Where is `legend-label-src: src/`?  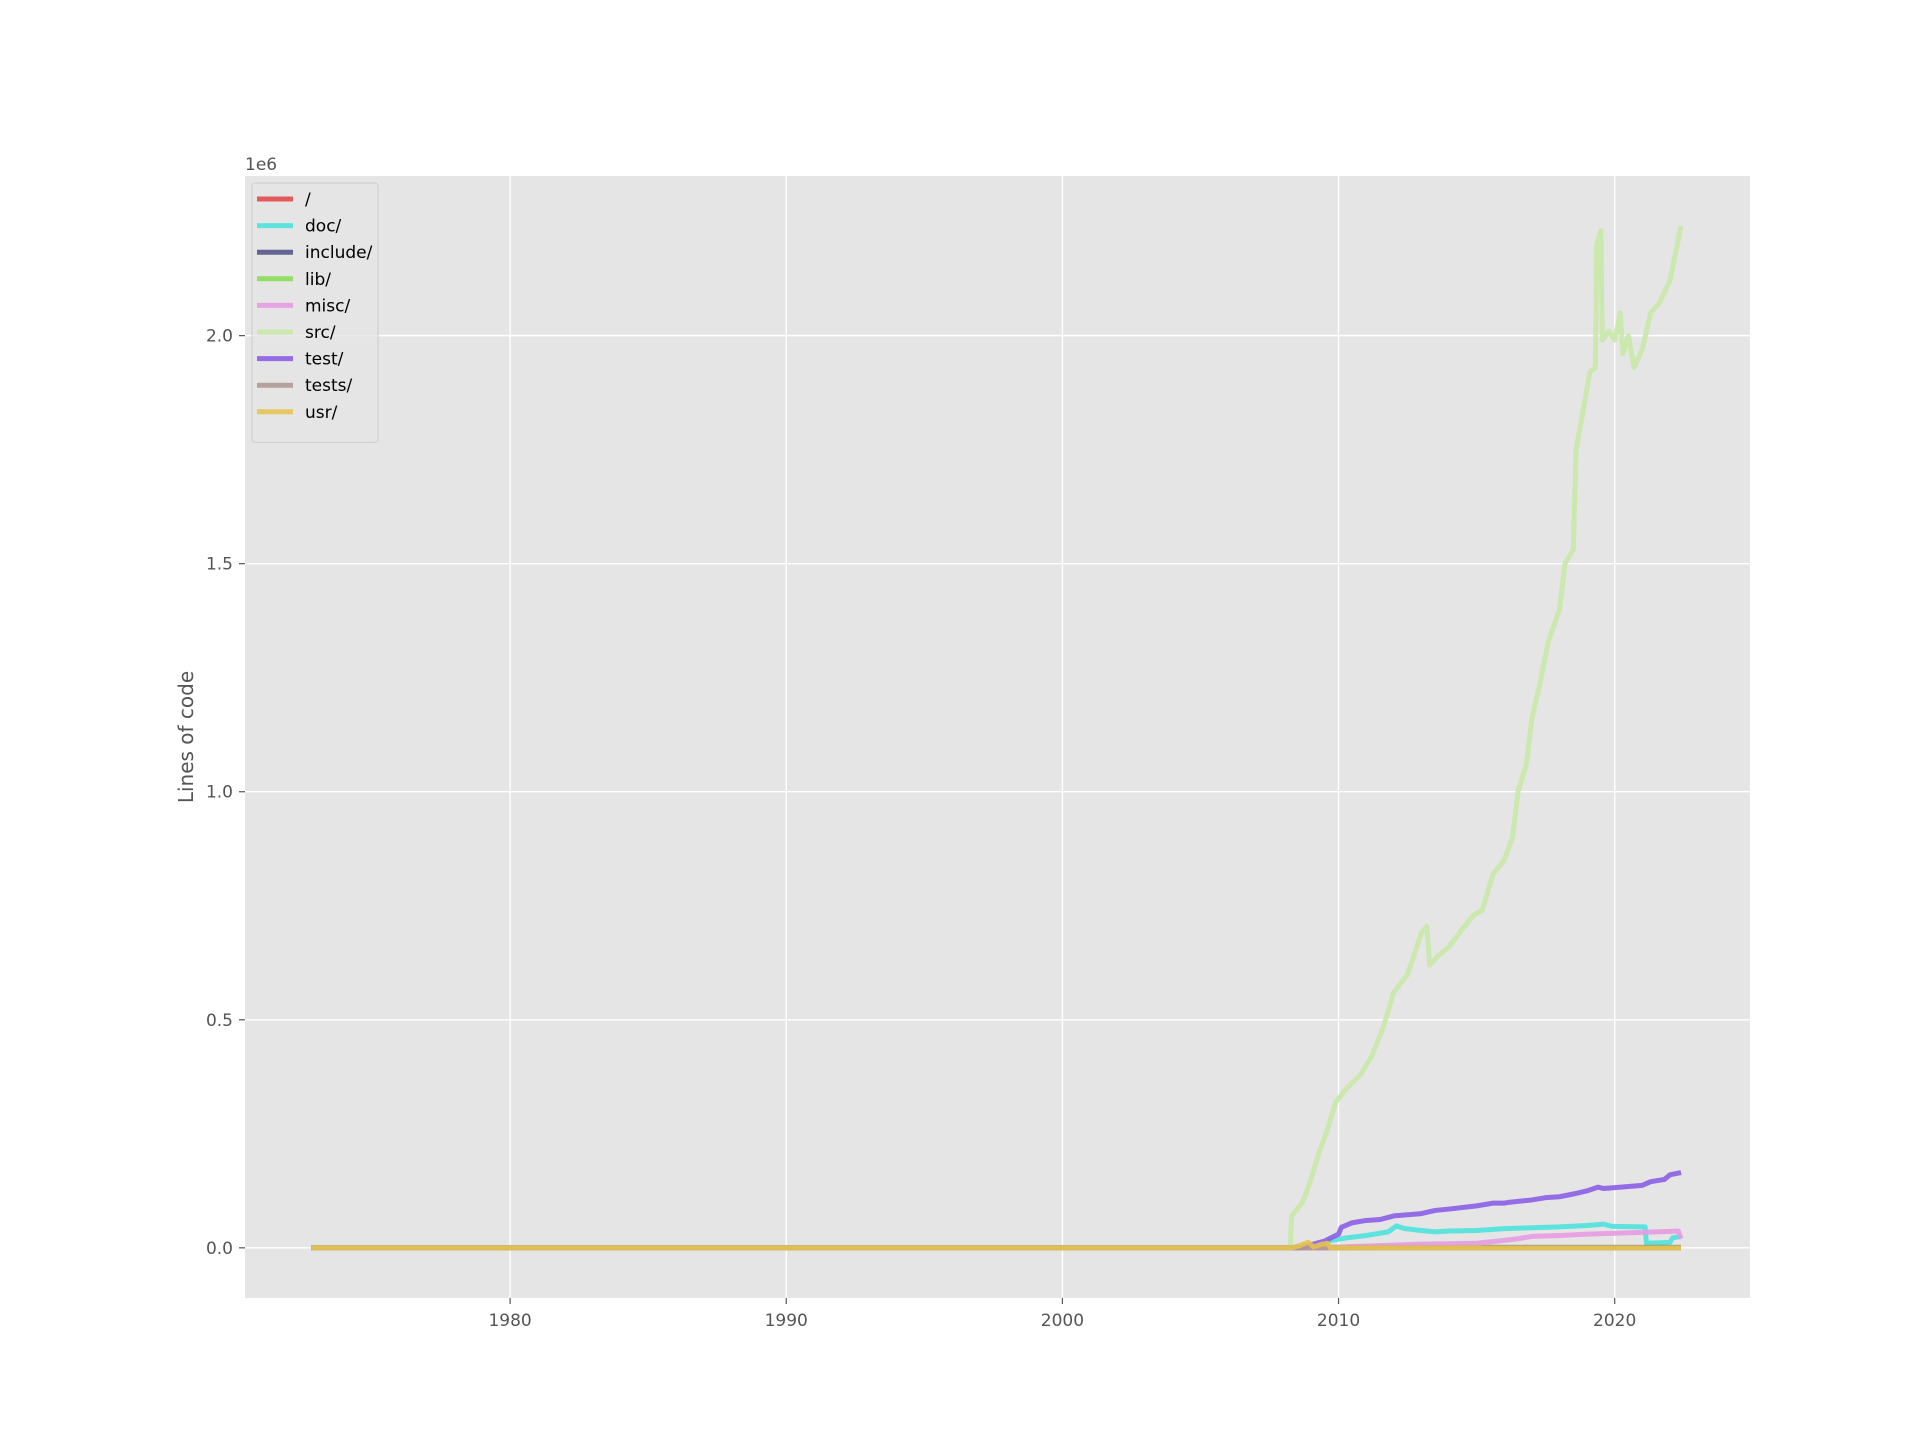
legend-label-src: src/ is located at coordinates (320, 333).